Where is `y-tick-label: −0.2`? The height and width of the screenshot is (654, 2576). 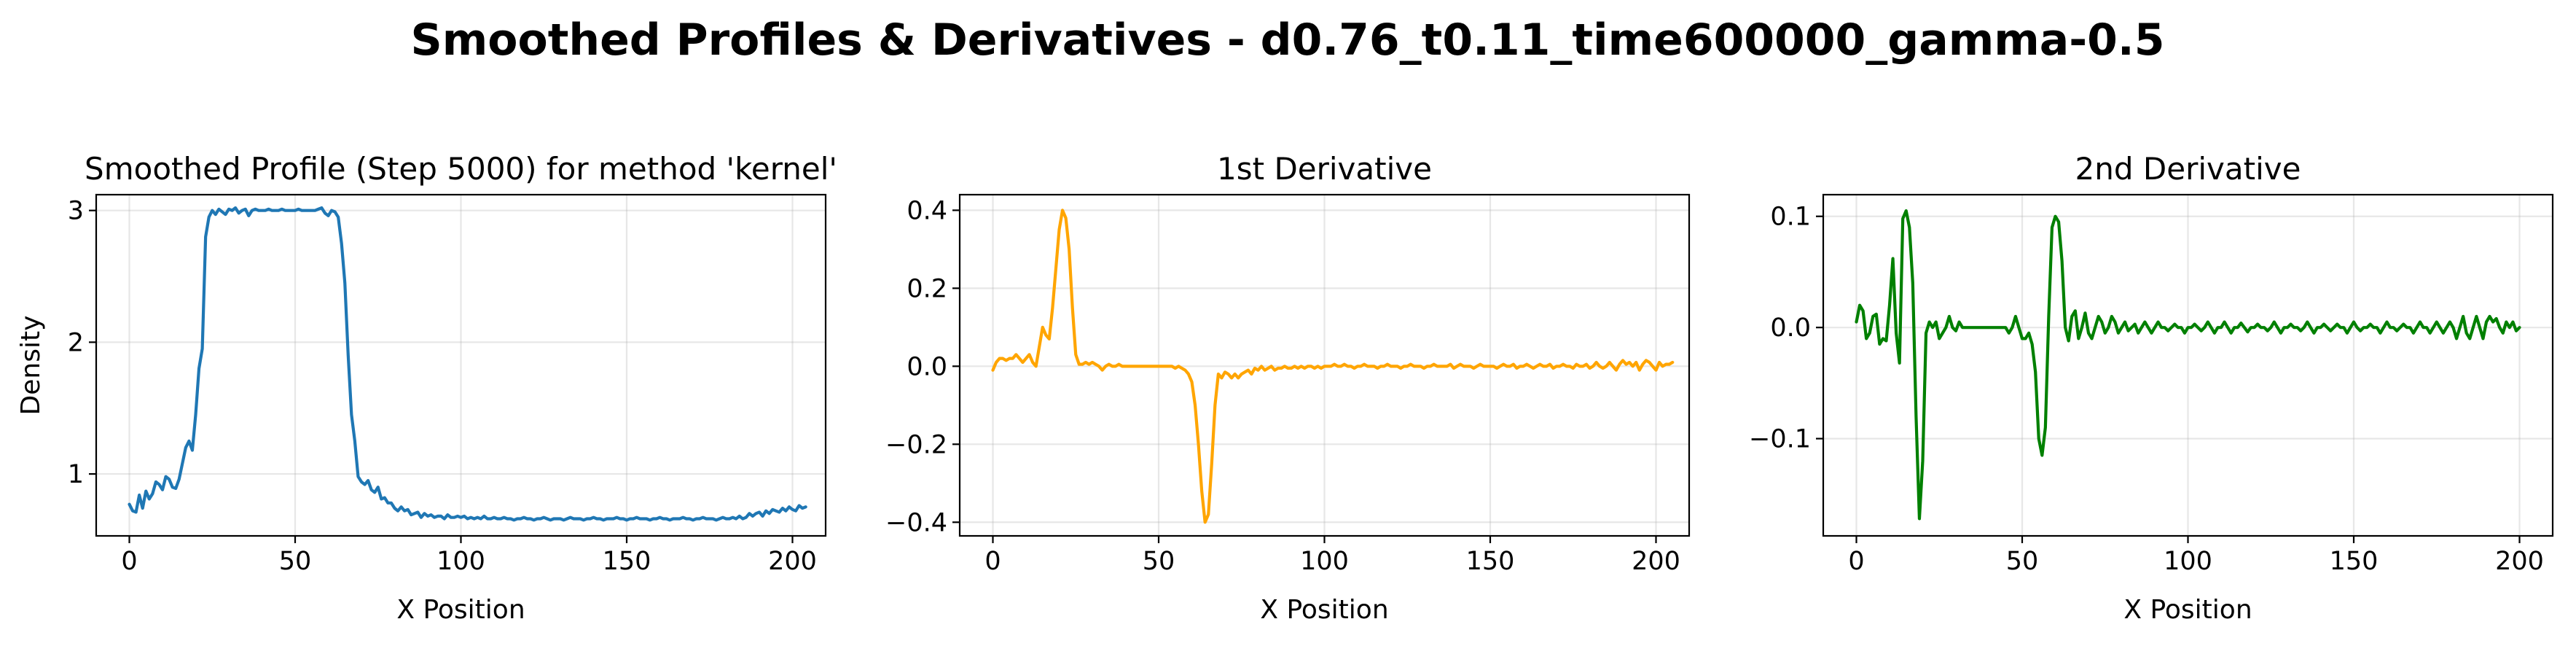 y-tick-label: −0.2 is located at coordinates (916, 445).